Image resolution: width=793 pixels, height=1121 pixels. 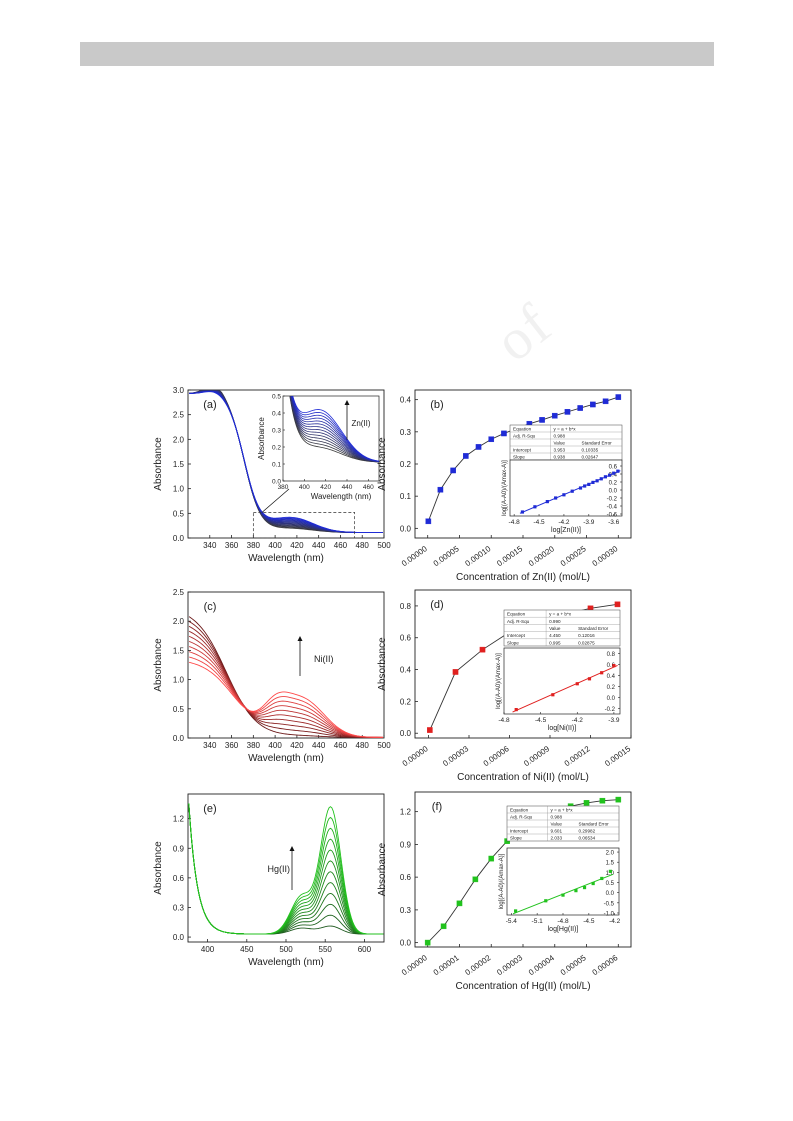 What do you see at coordinates (560, 442) in the screenshot?
I see `panel-b-fit-table-cell: Value` at bounding box center [560, 442].